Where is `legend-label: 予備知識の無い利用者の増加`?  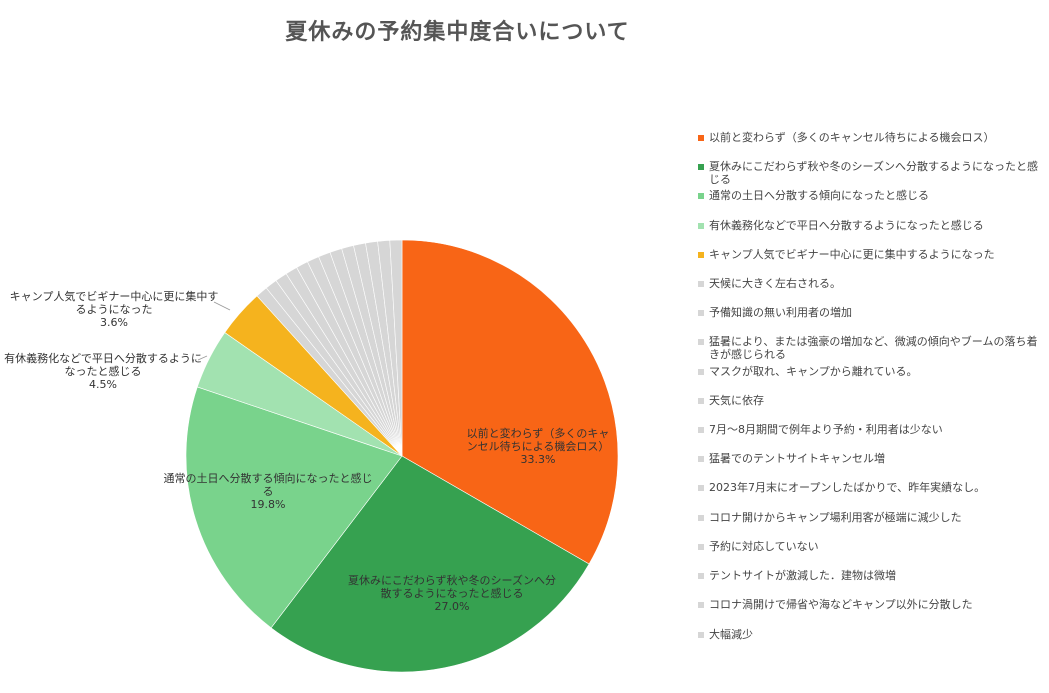 legend-label: 予備知識の無い利用者の増加 is located at coordinates (780, 312).